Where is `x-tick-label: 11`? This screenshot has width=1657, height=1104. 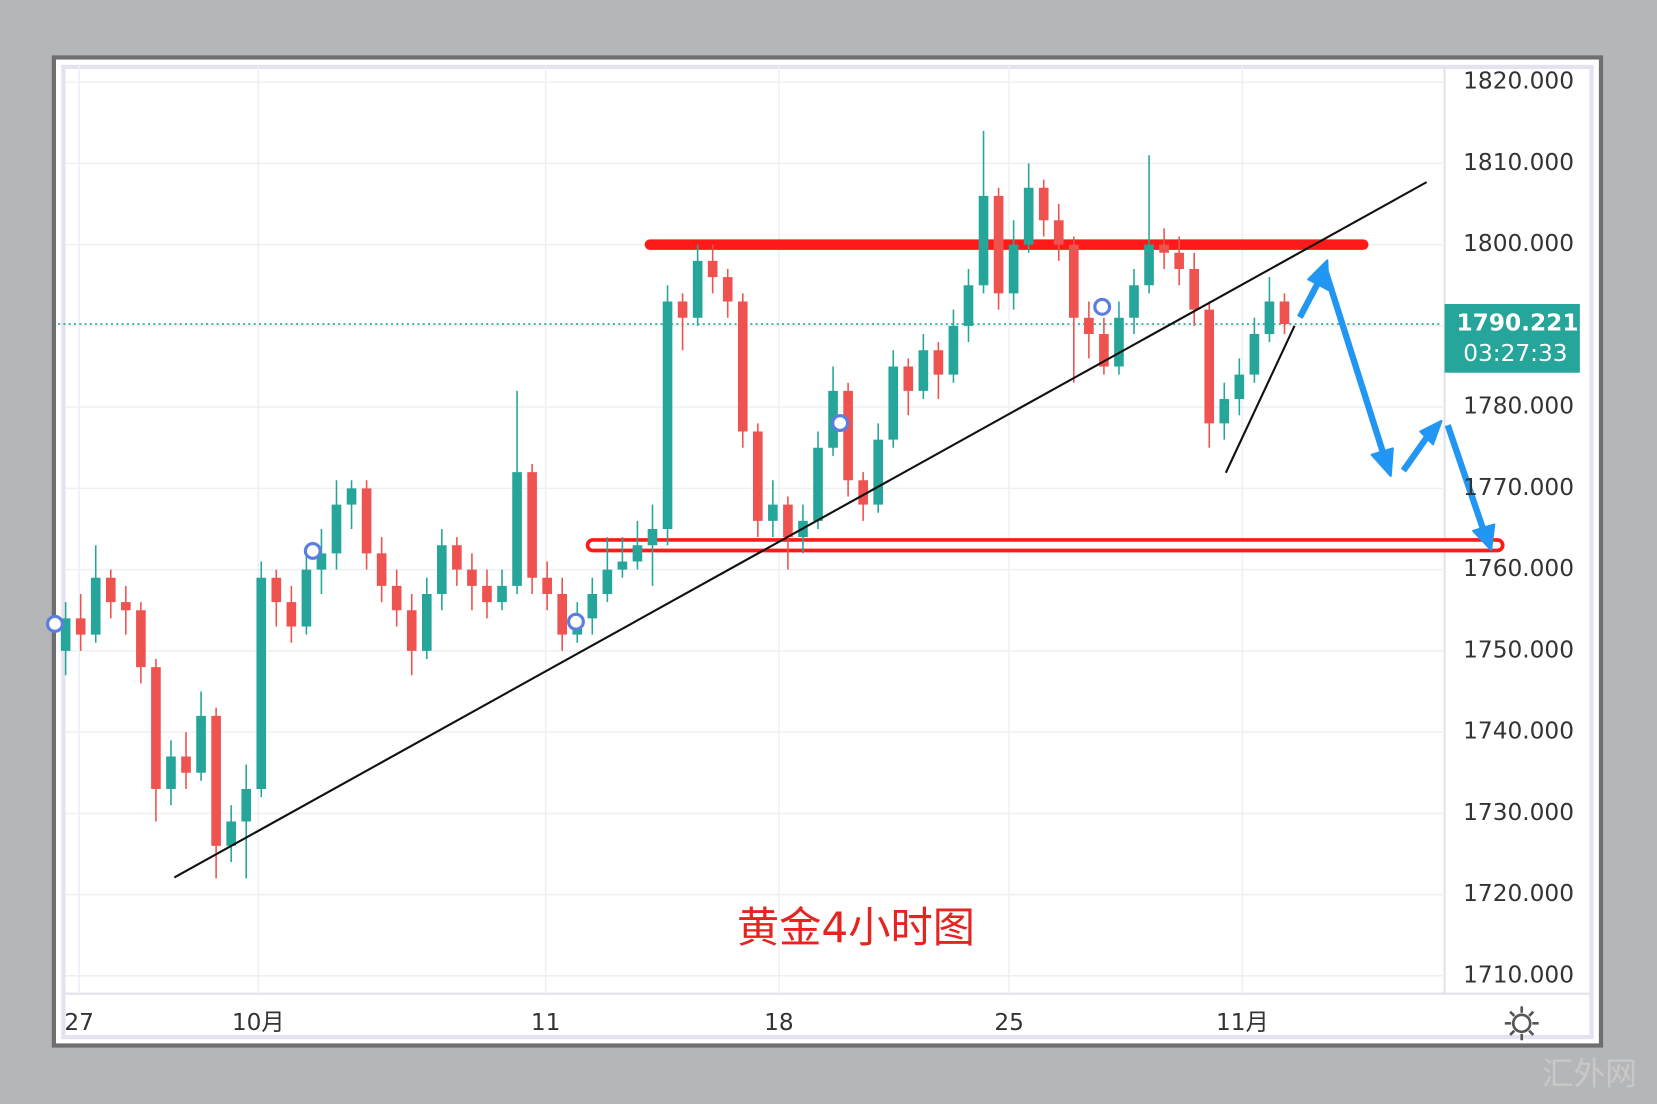 x-tick-label: 11 is located at coordinates (546, 1022).